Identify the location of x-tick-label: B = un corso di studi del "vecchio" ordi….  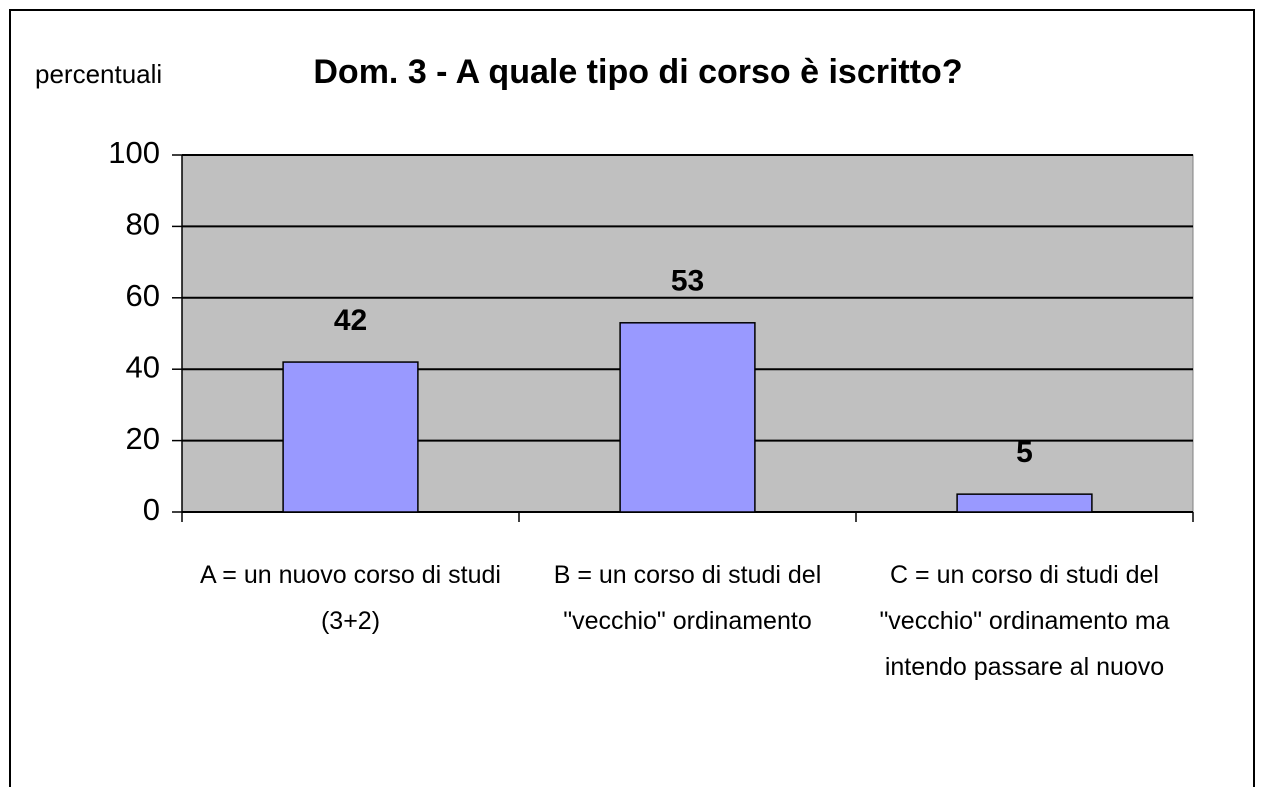
(687, 598).